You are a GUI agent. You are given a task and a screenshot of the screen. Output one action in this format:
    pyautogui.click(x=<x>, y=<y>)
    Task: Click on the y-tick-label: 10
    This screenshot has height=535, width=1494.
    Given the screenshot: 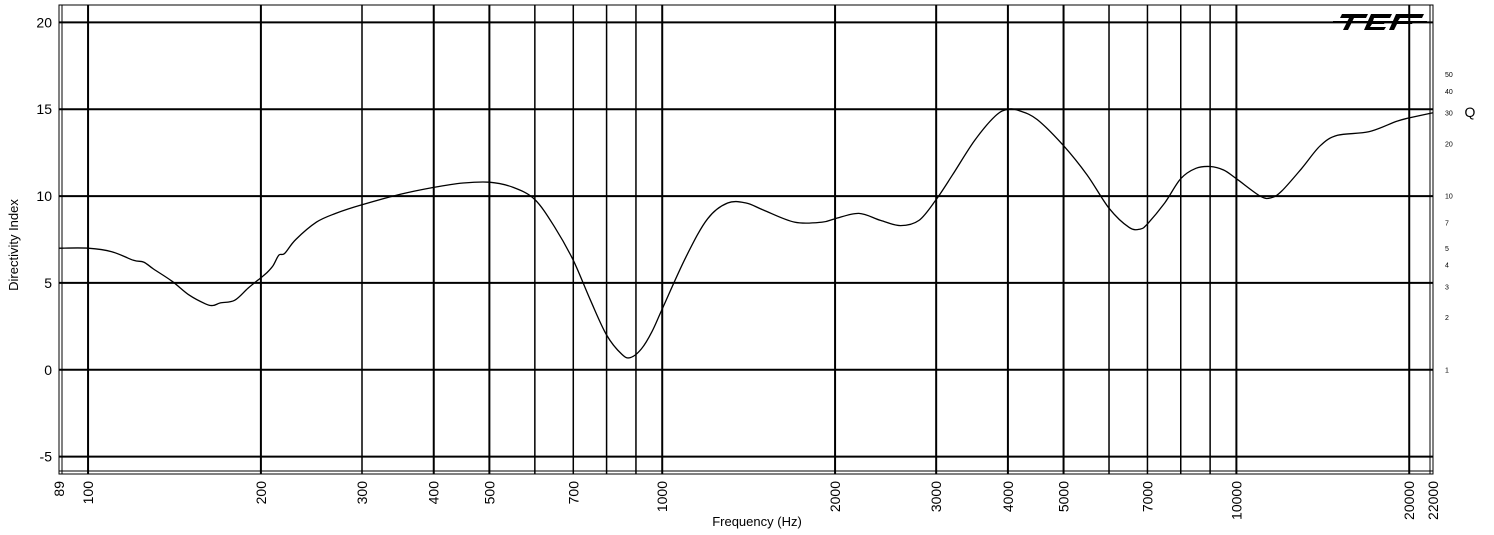 What is the action you would take?
    pyautogui.click(x=44, y=196)
    